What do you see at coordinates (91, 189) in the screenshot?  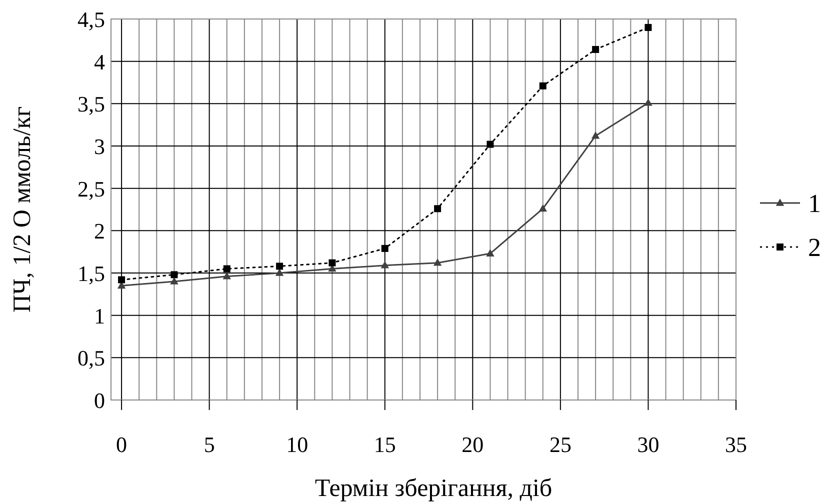 I see `y-tick-label: 2,5` at bounding box center [91, 189].